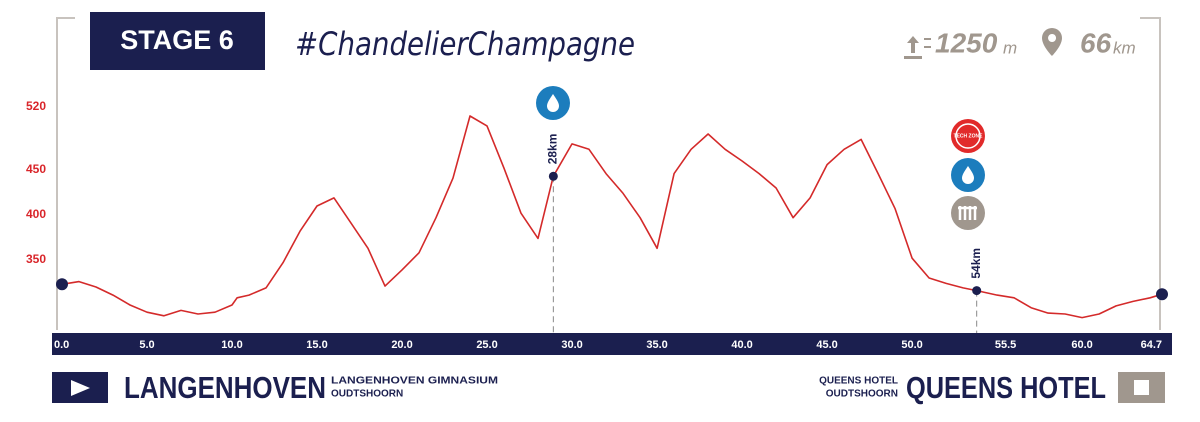 This screenshot has width=1200, height=422. What do you see at coordinates (741, 345) in the screenshot?
I see `x-tick-label: 40.0` at bounding box center [741, 345].